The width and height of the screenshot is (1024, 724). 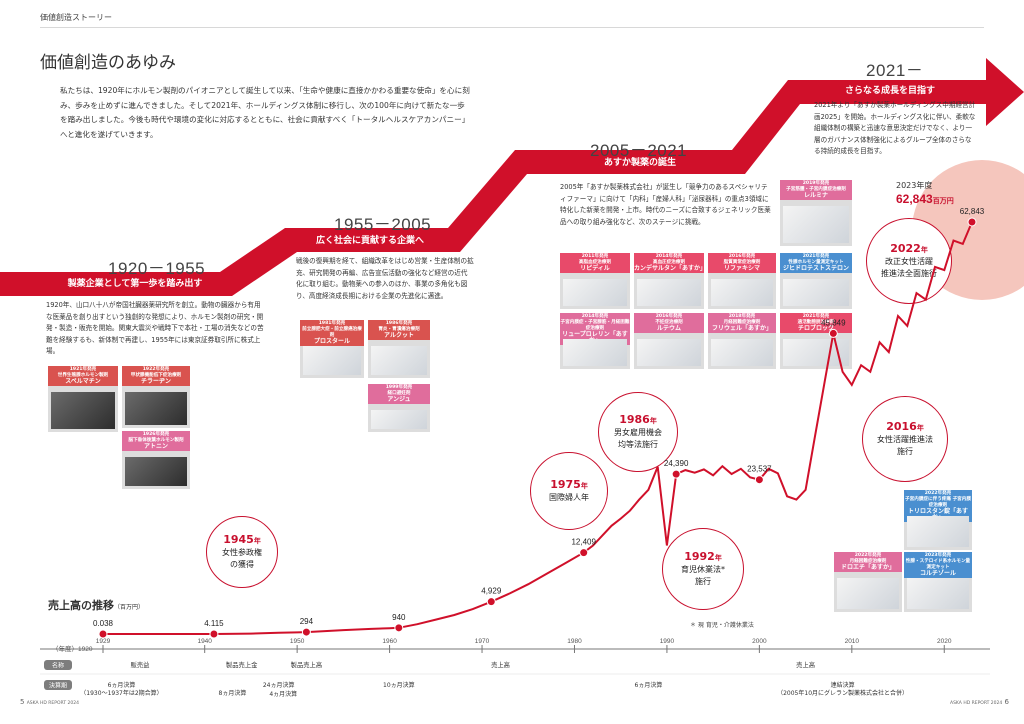 What do you see at coordinates (491, 591) in the screenshot?
I see `data-label: 4,929` at bounding box center [491, 591].